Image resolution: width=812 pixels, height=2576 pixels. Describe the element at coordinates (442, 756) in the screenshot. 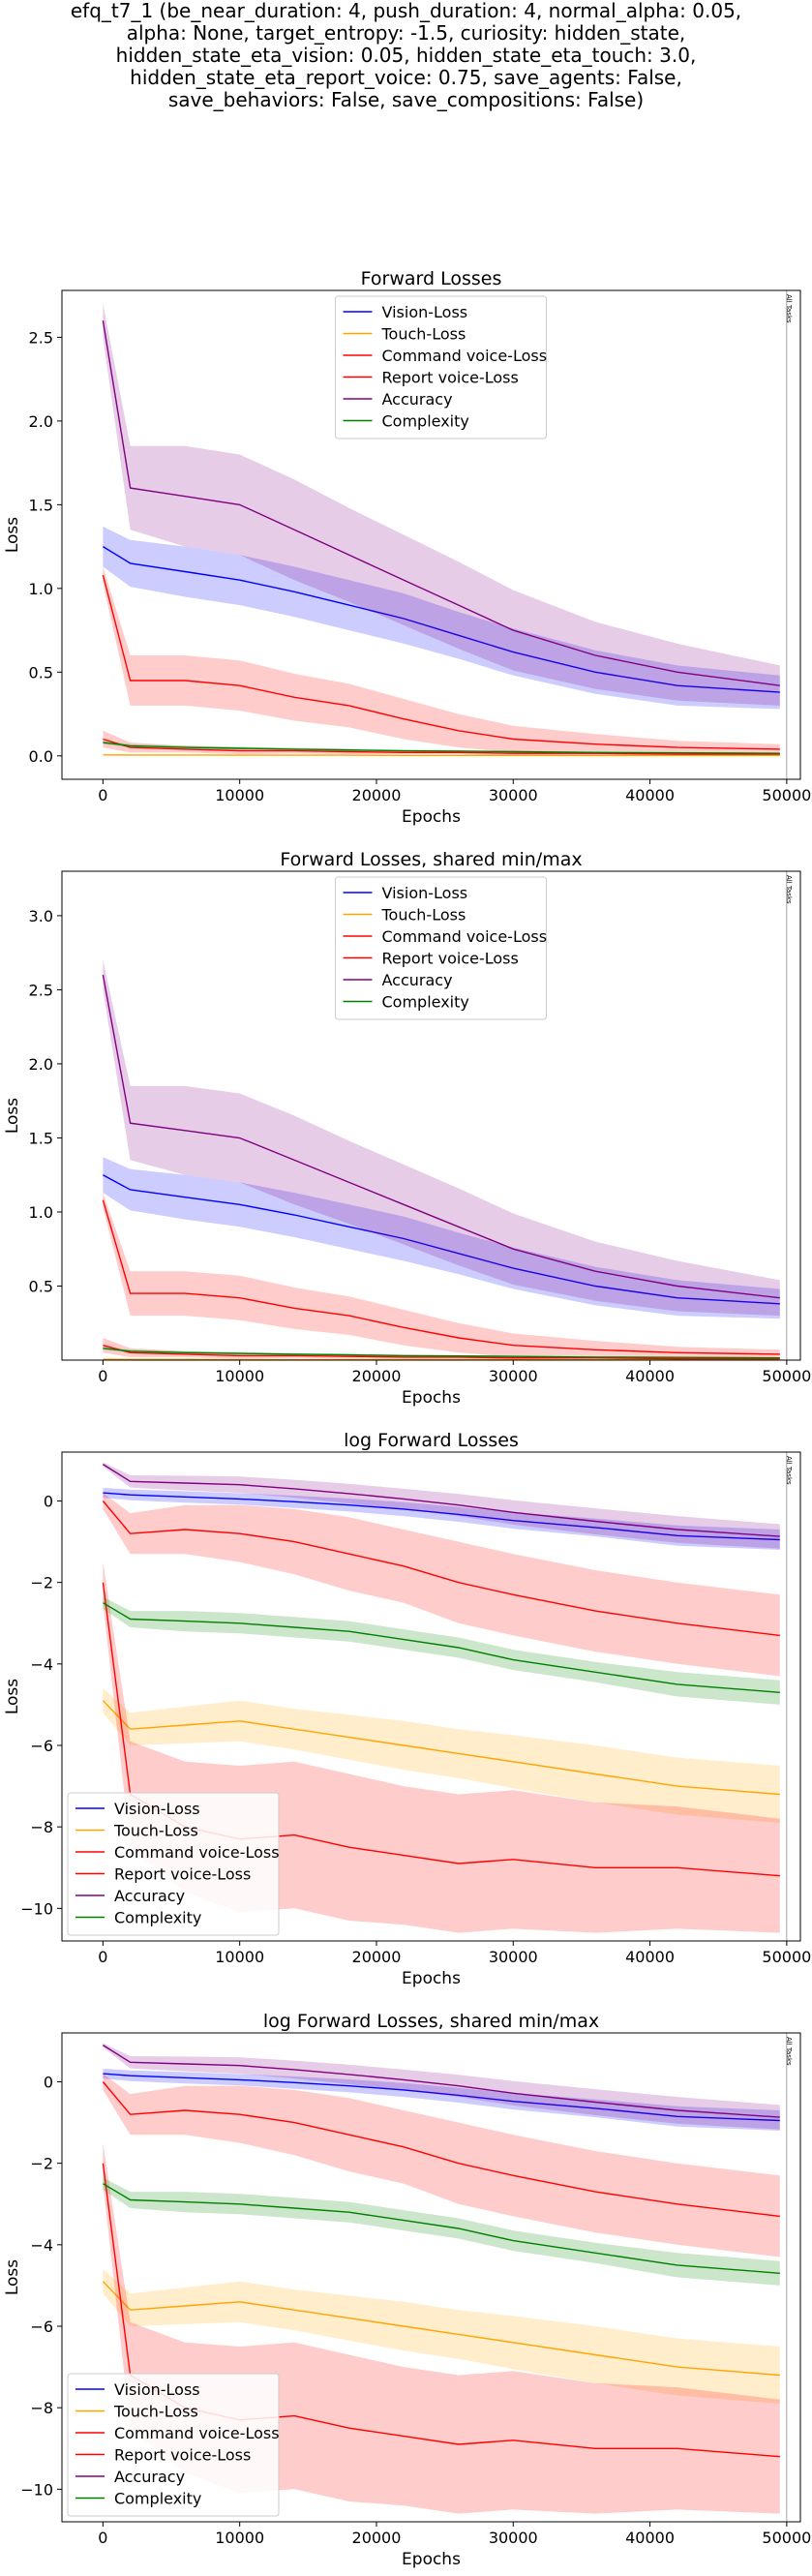

I see `series-line-touch-loss` at that location.